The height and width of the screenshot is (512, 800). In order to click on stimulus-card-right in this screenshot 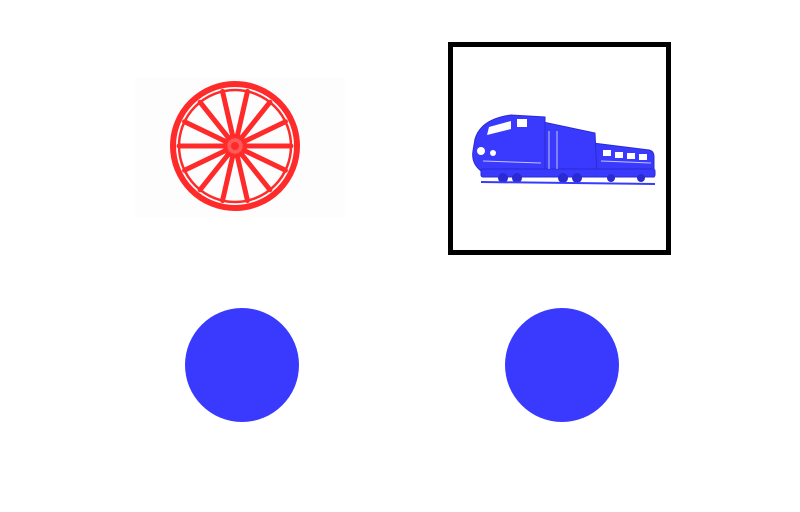, I will do `click(559, 148)`.